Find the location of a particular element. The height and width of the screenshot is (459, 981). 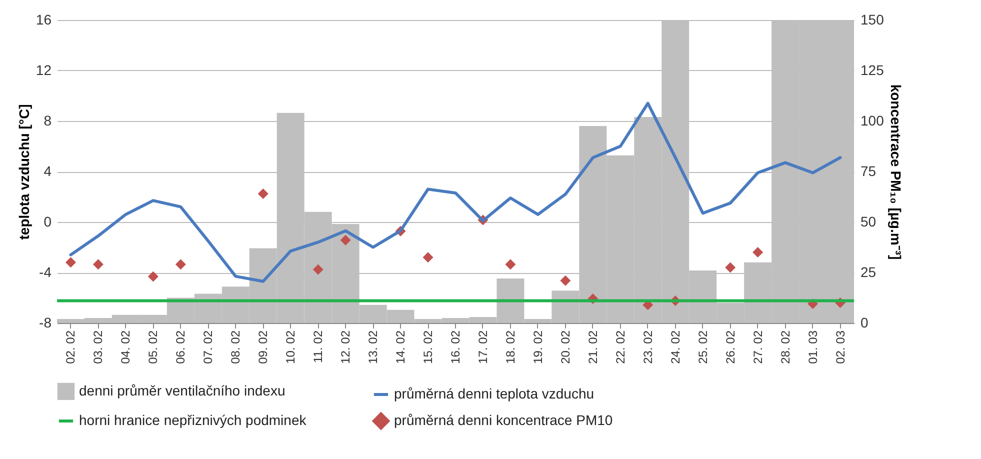

x-tick-label: 06. 02 is located at coordinates (181, 347).